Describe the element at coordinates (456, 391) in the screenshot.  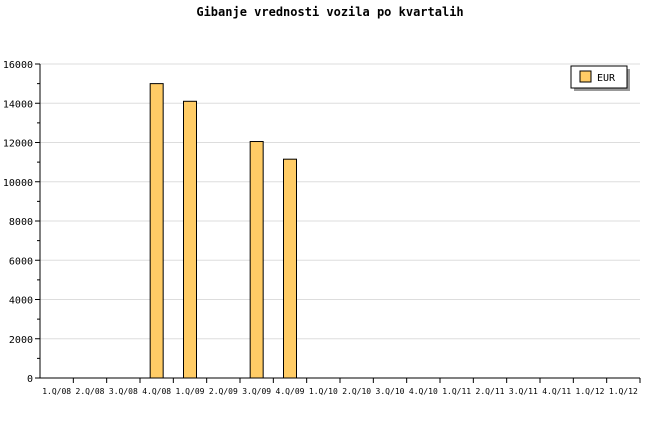
I see `x-tick-label: 1.Q/11` at that location.